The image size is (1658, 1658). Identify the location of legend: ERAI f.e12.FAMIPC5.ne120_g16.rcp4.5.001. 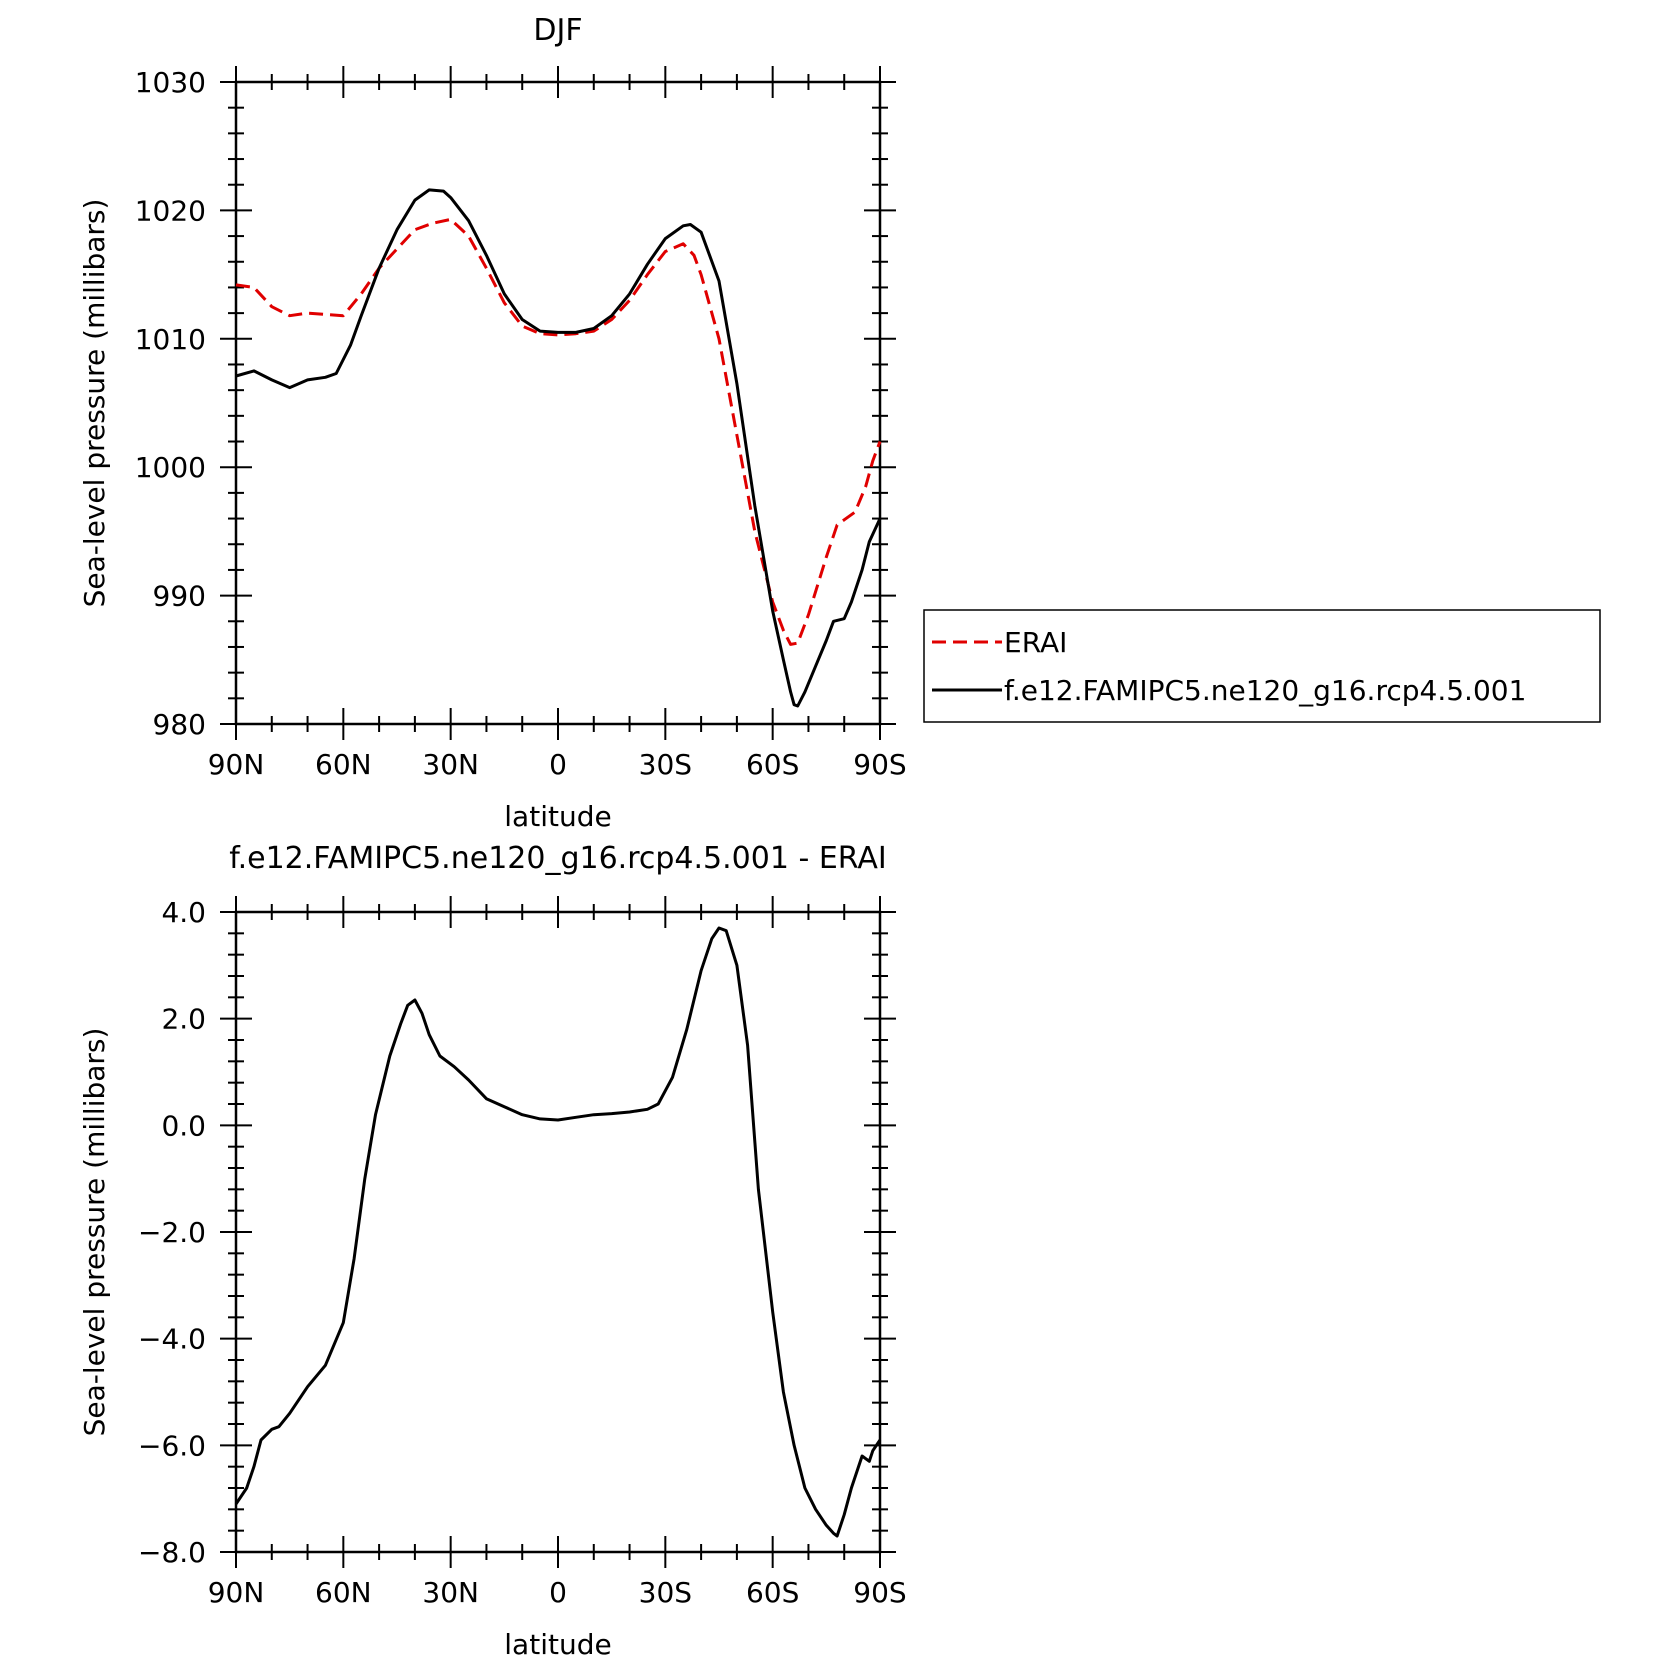
(1262, 666).